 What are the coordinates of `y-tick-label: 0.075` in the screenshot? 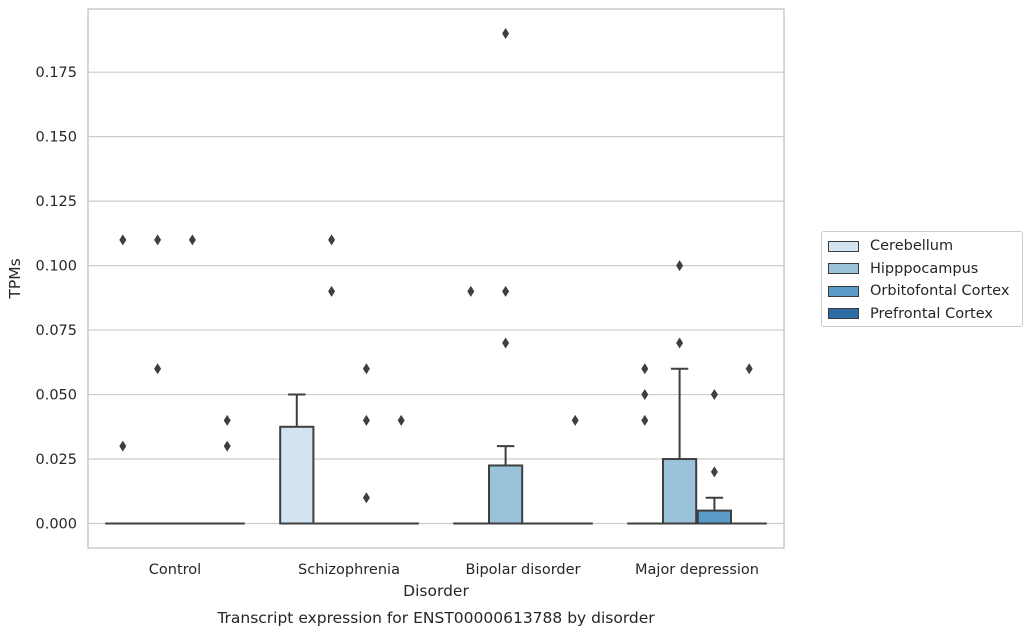 It's located at (56, 331).